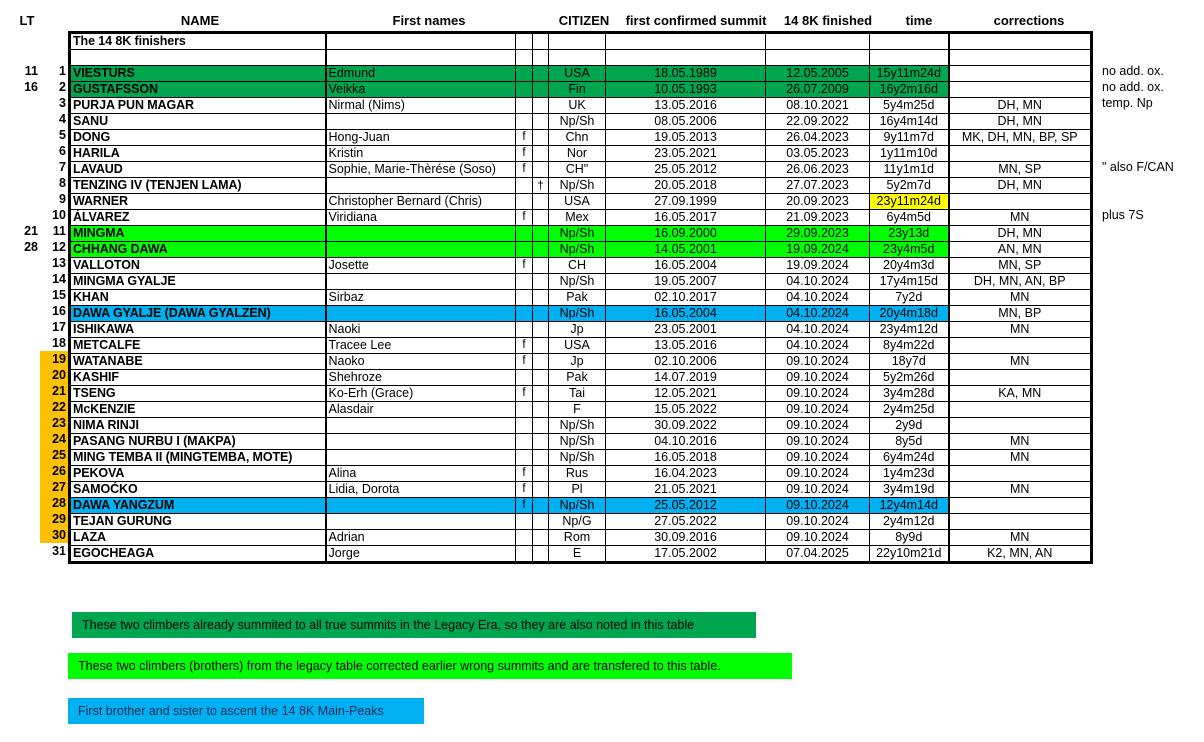  I want to click on row-number: 6, so click(62, 151).